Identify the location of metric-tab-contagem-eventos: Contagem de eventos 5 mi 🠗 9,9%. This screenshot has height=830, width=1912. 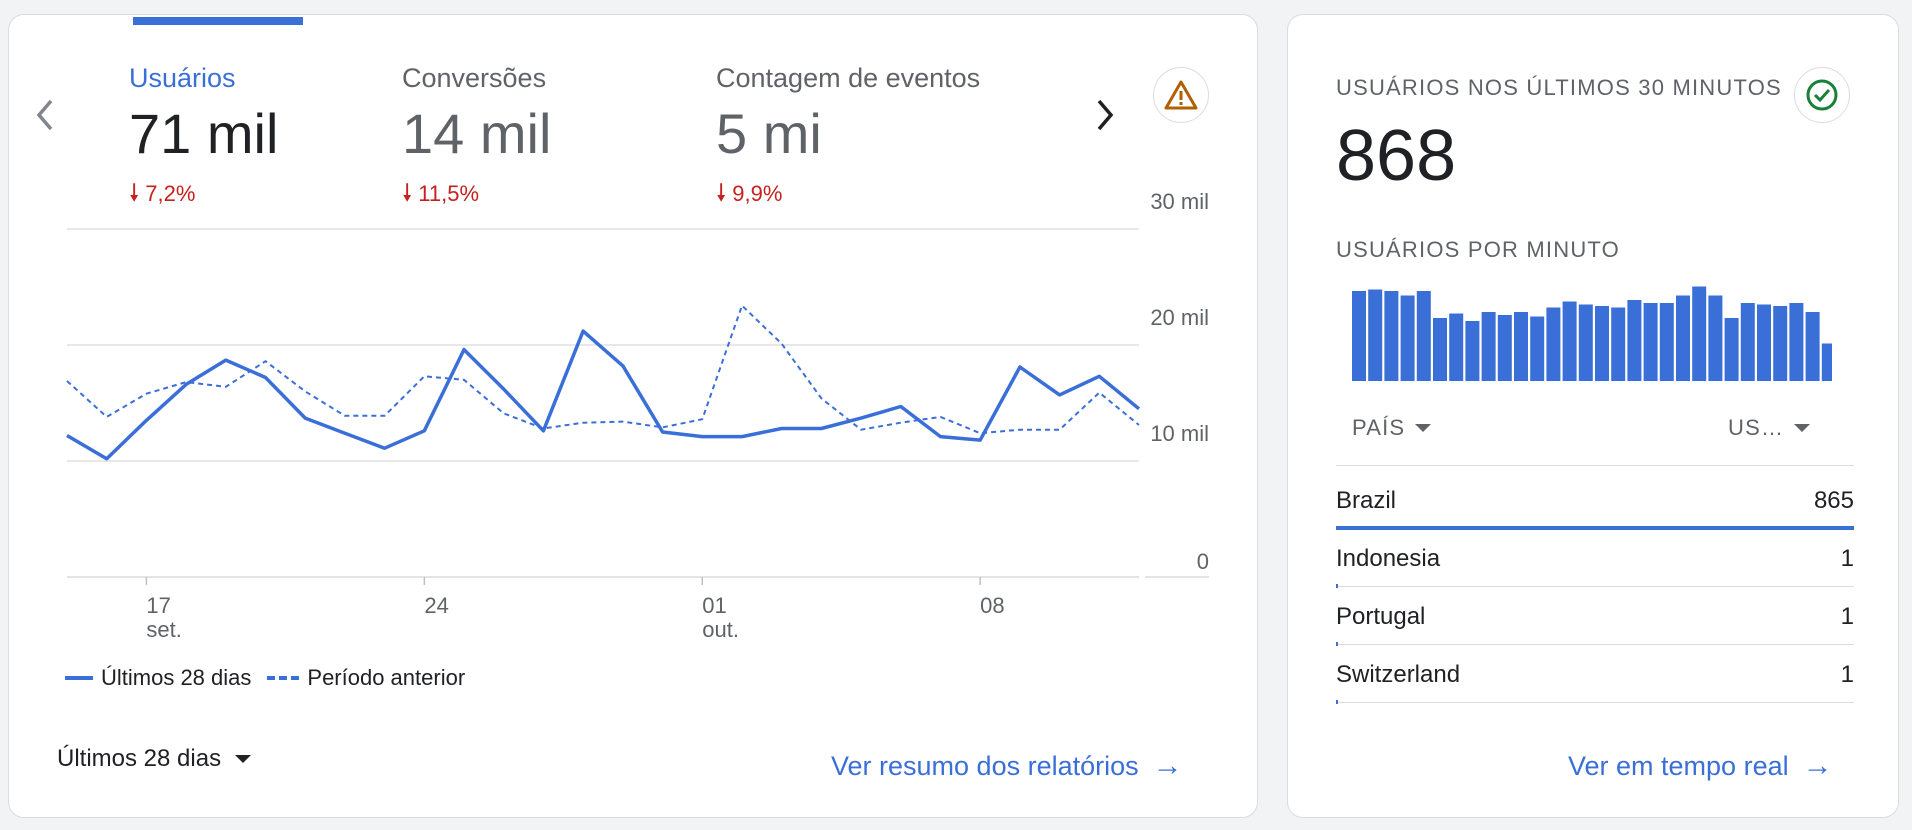
(848, 140).